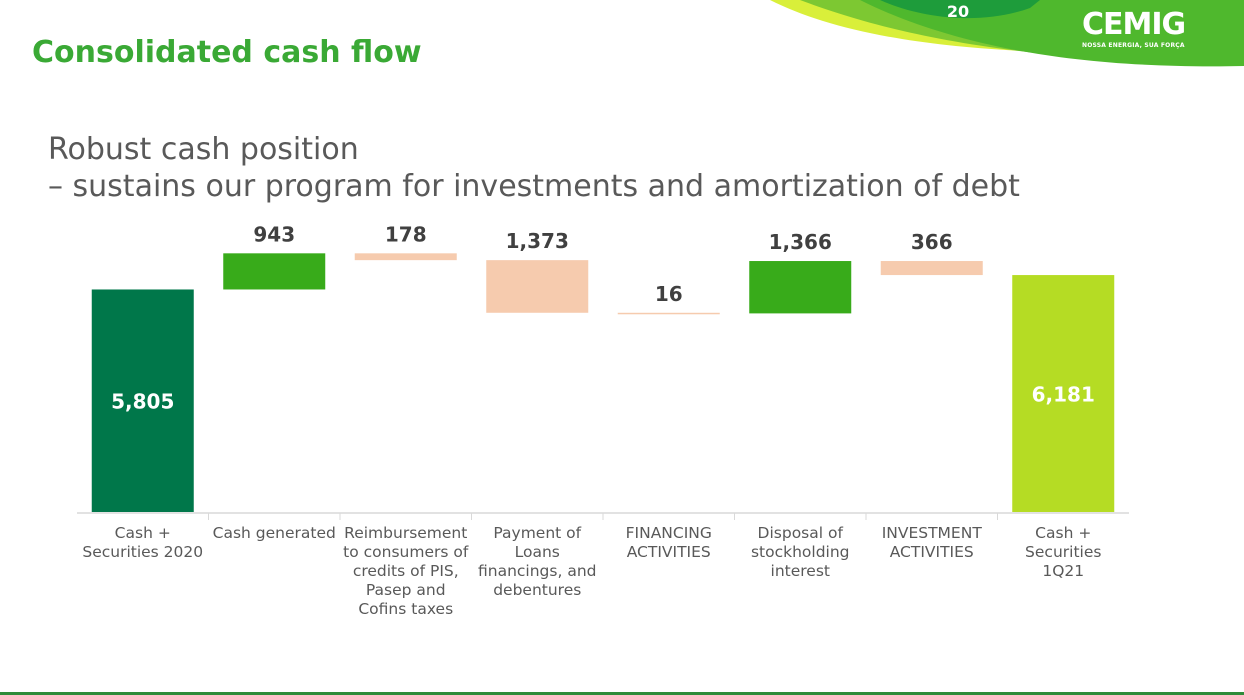 This screenshot has height=695, width=1244. I want to click on cemig-logo: CEMIG NOSSA ENERGIA, SUA FORÇA, so click(1142, 32).